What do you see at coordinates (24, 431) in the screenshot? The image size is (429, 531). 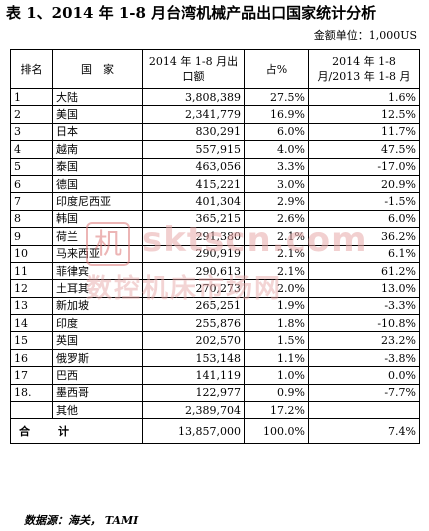 I see `total-label-first-char: 合` at bounding box center [24, 431].